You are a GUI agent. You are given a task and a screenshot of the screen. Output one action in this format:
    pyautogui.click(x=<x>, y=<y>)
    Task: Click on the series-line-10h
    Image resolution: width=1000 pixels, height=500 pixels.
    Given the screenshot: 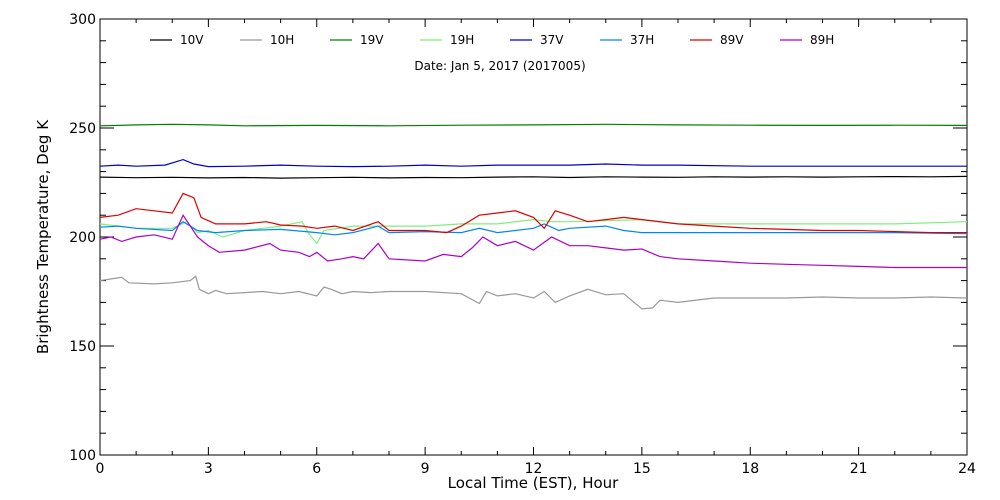 What is the action you would take?
    pyautogui.click(x=533, y=292)
    